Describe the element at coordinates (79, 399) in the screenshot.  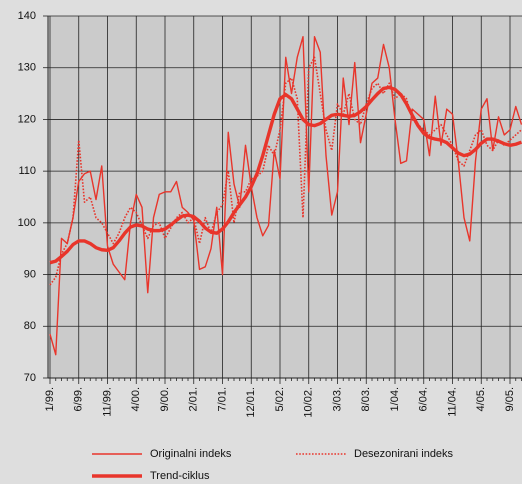
I see `x-tick-label: 6/99.` at that location.